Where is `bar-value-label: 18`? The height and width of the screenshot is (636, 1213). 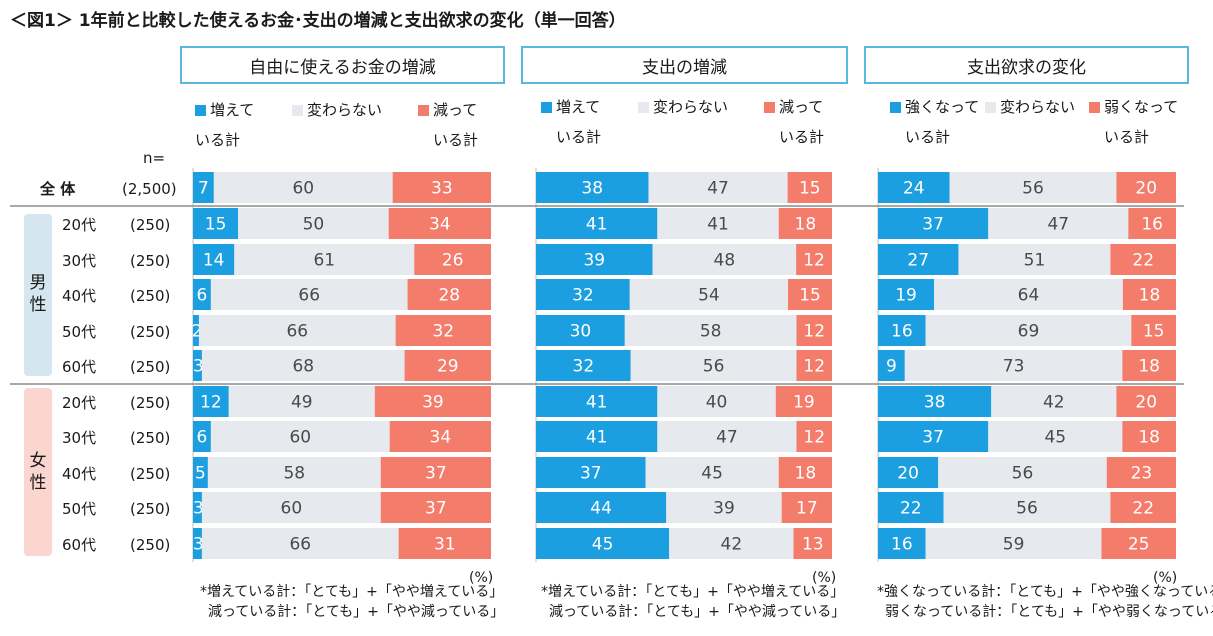
bar-value-label: 18 is located at coordinates (1149, 438).